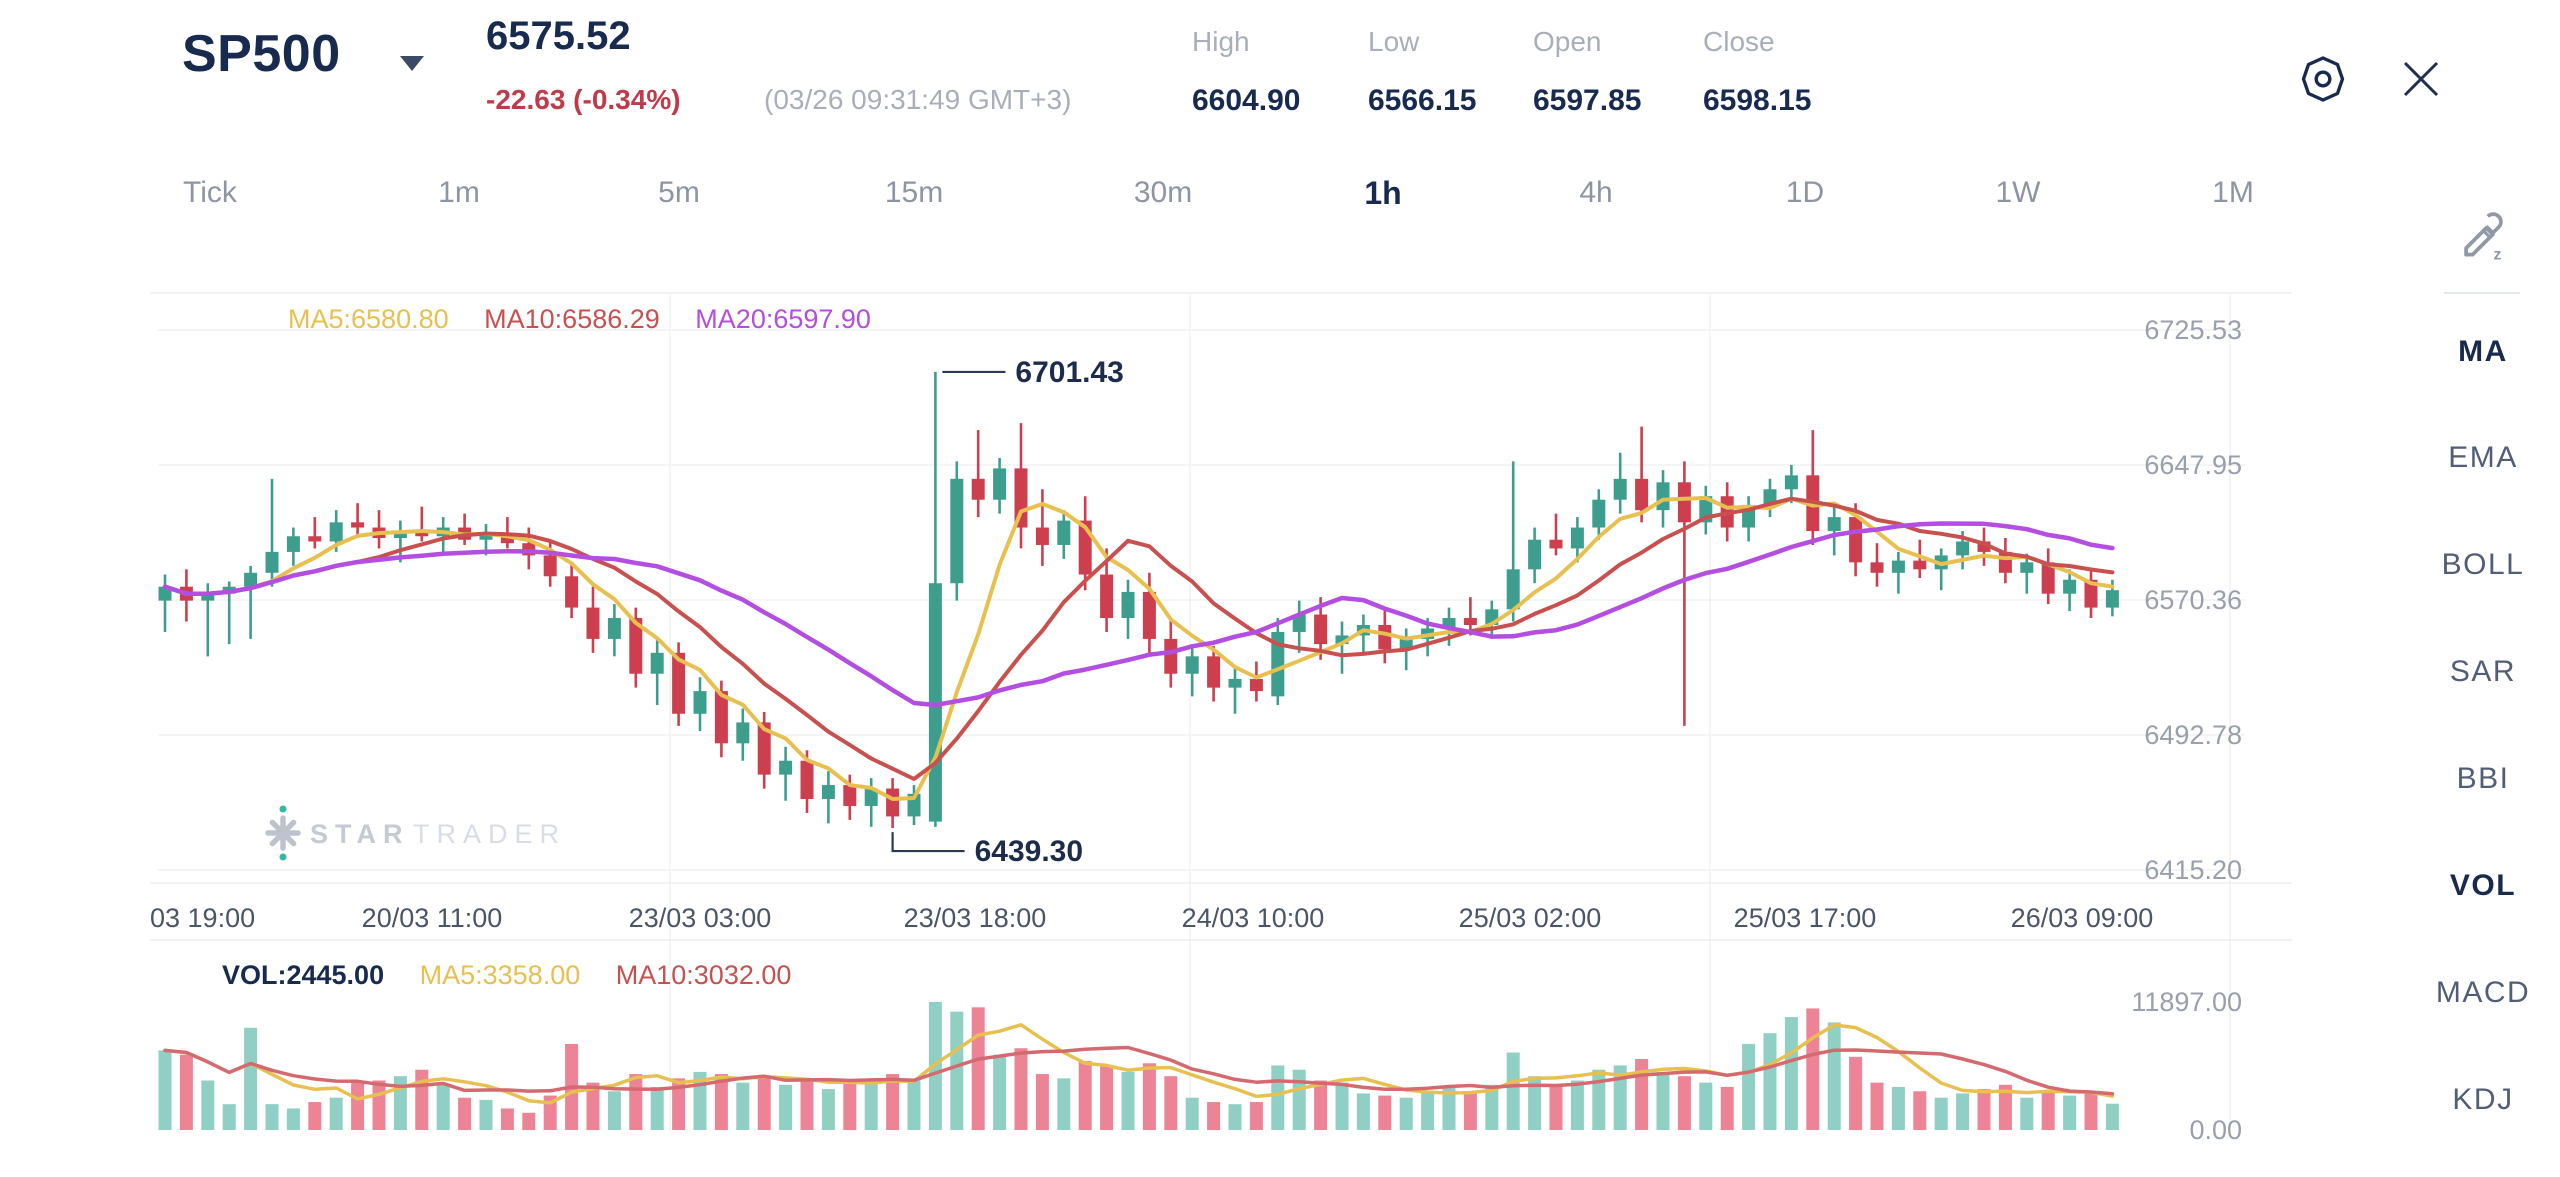  I want to click on price-ma-legend: MA5:6580.80 MA10:6586.29 MA20:6597.90, so click(593, 319).